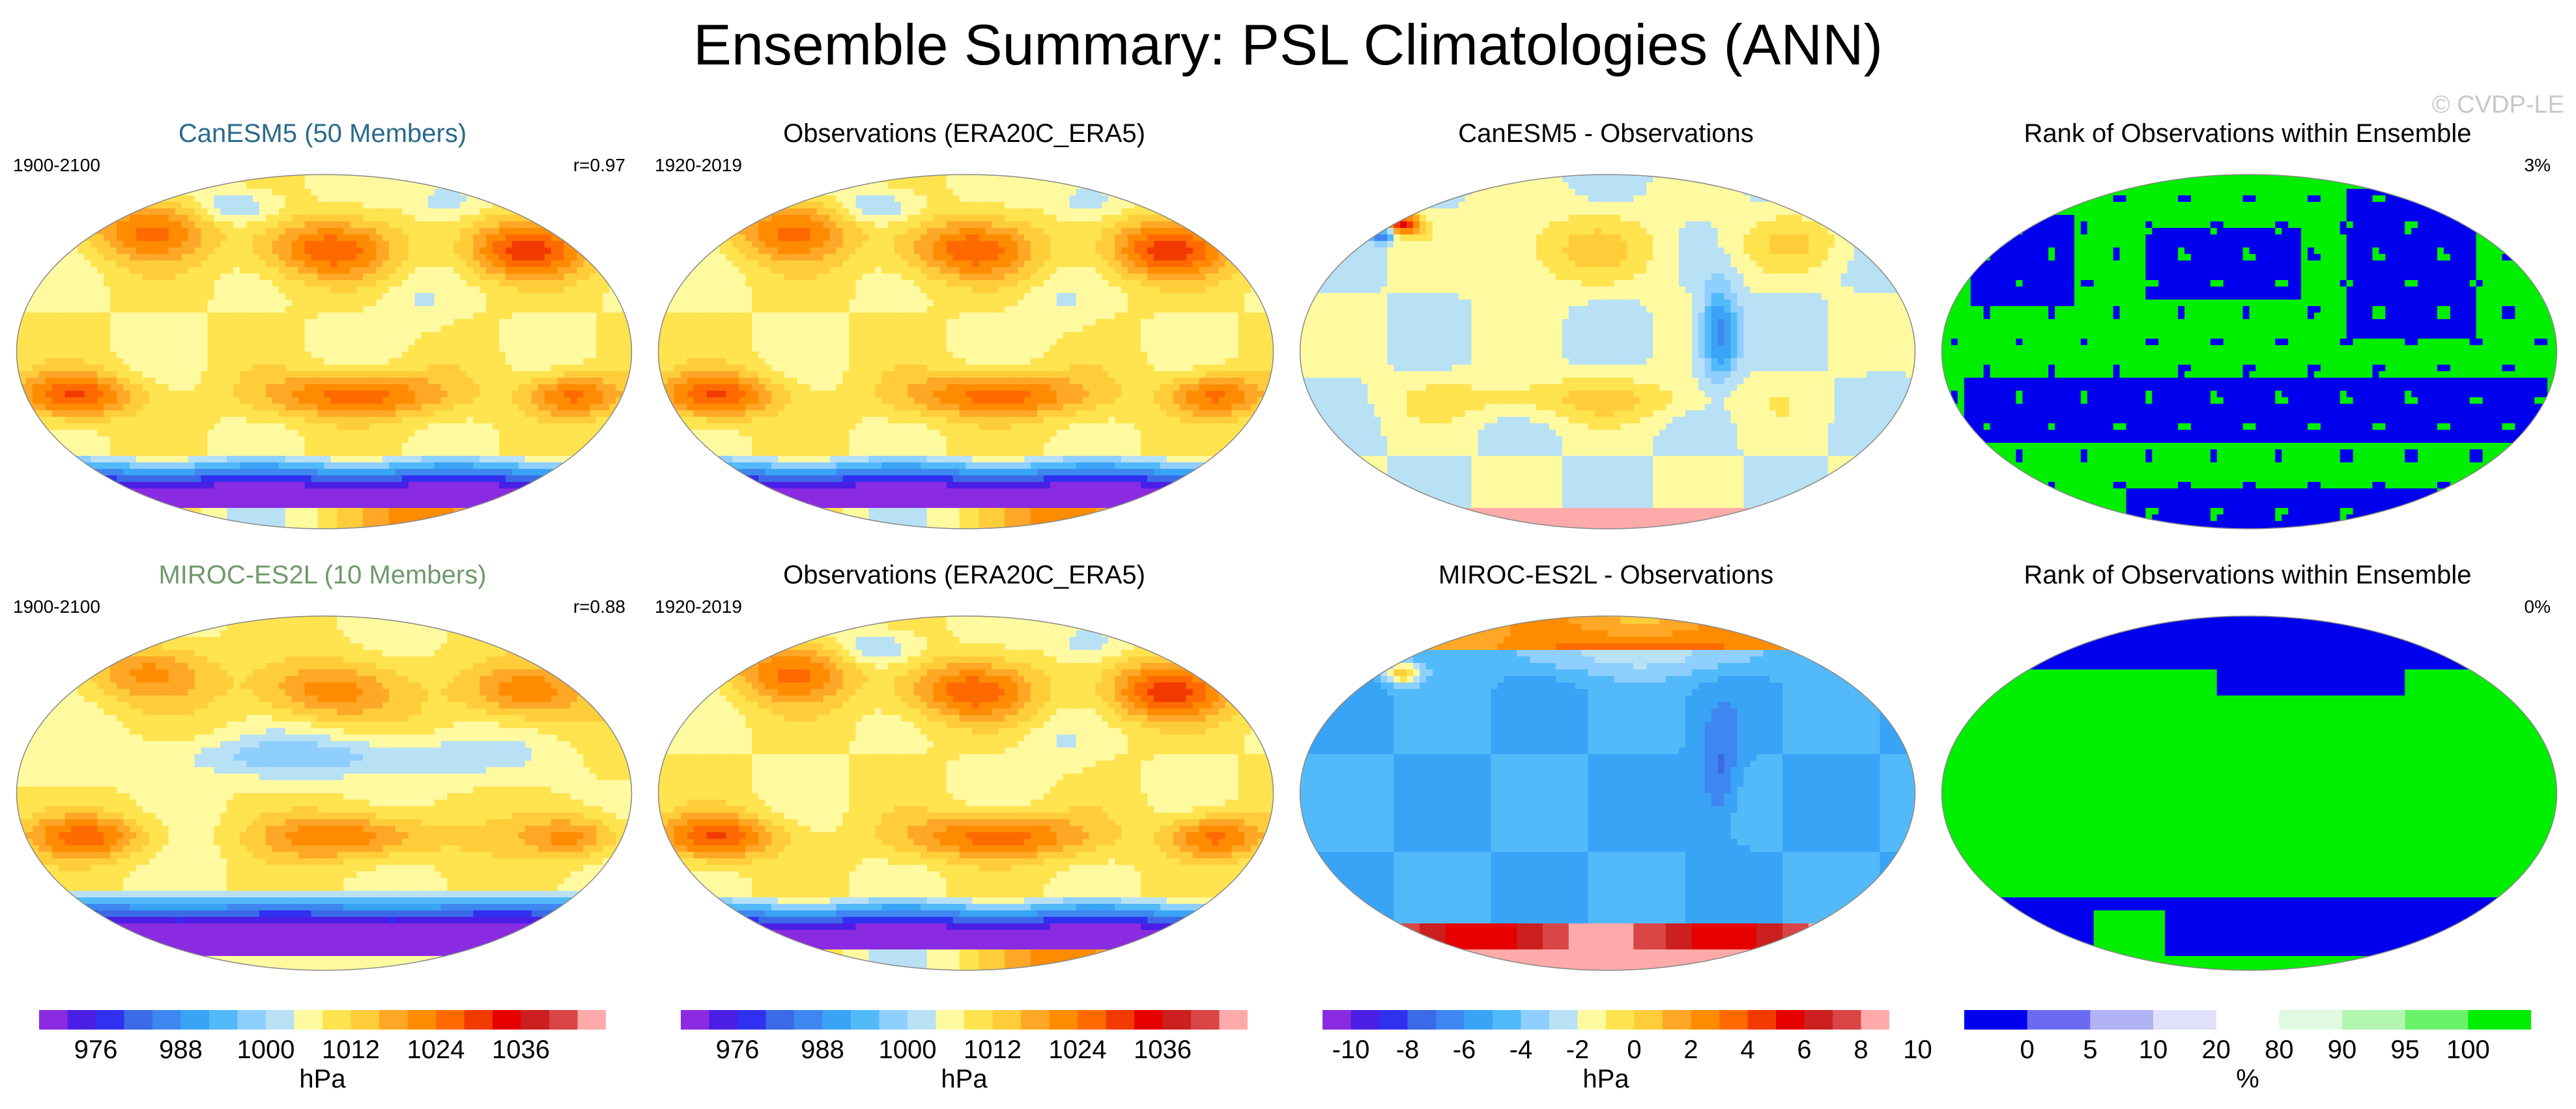  What do you see at coordinates (56, 165) in the screenshot?
I see `period-label: 1900-2100` at bounding box center [56, 165].